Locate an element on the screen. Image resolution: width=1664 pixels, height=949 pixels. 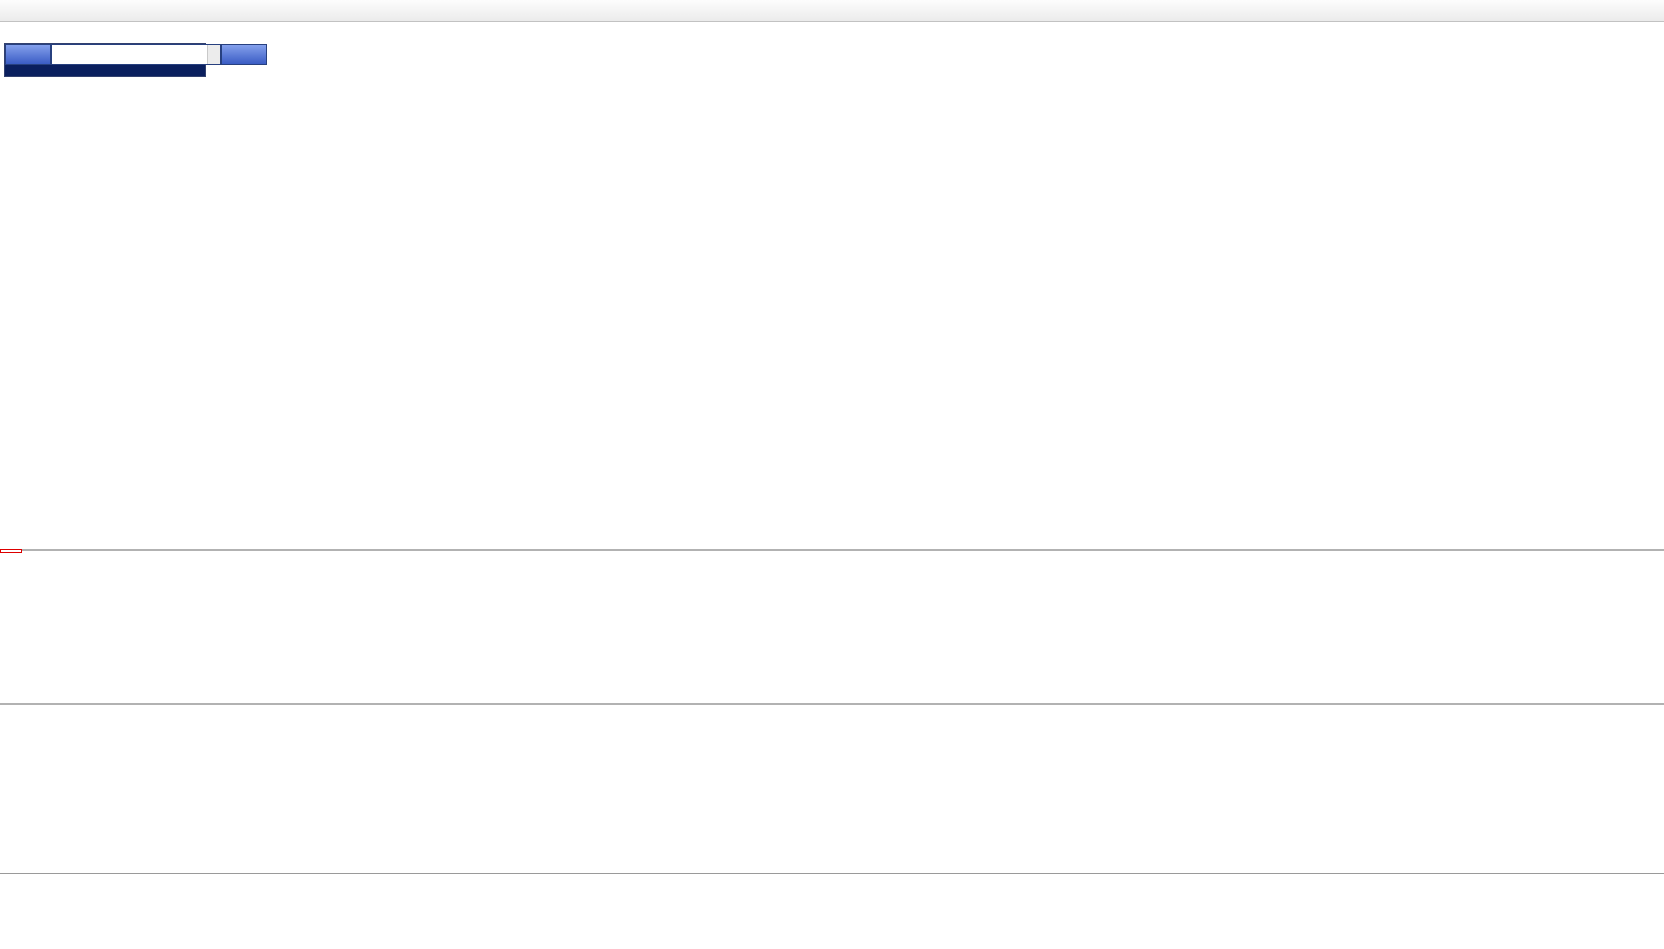
macd-title is located at coordinates (12, 560).